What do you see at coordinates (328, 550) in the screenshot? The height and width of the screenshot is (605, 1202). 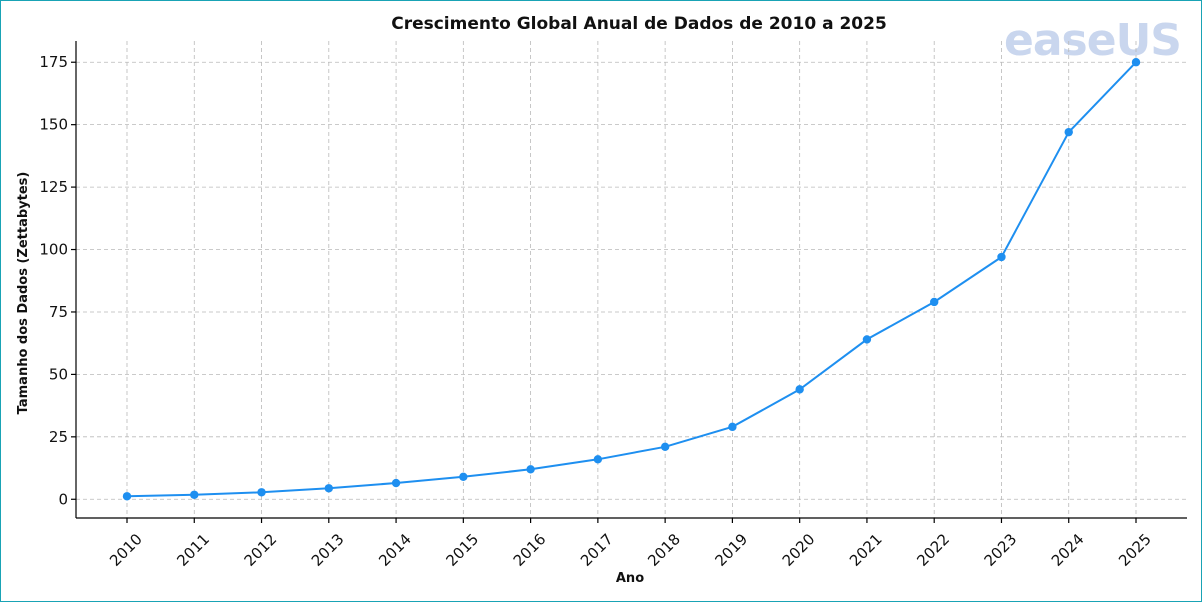 I see `x-tick-label: 2013` at bounding box center [328, 550].